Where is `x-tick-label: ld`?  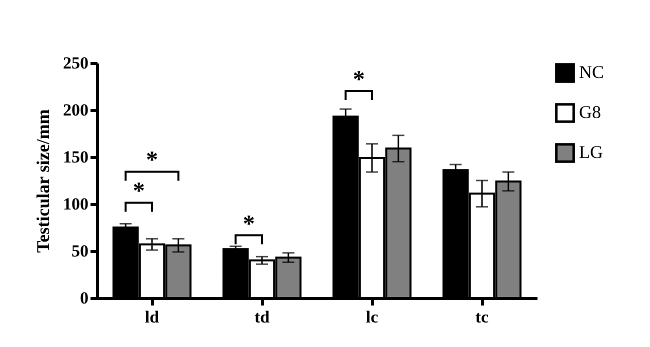 x-tick-label: ld is located at coordinates (152, 317).